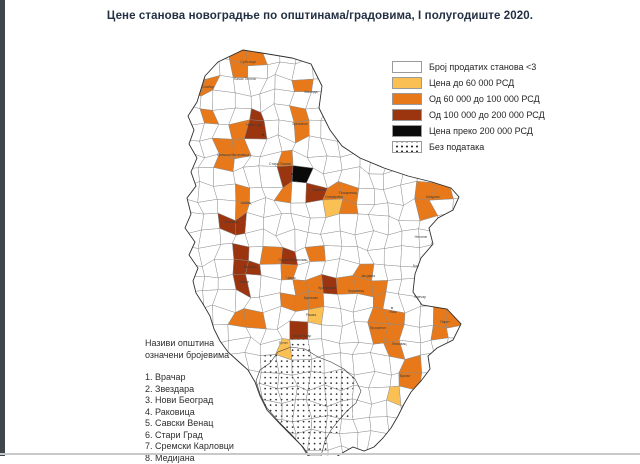  I want to click on note-heading-line1: Називи општина, so click(210, 344).